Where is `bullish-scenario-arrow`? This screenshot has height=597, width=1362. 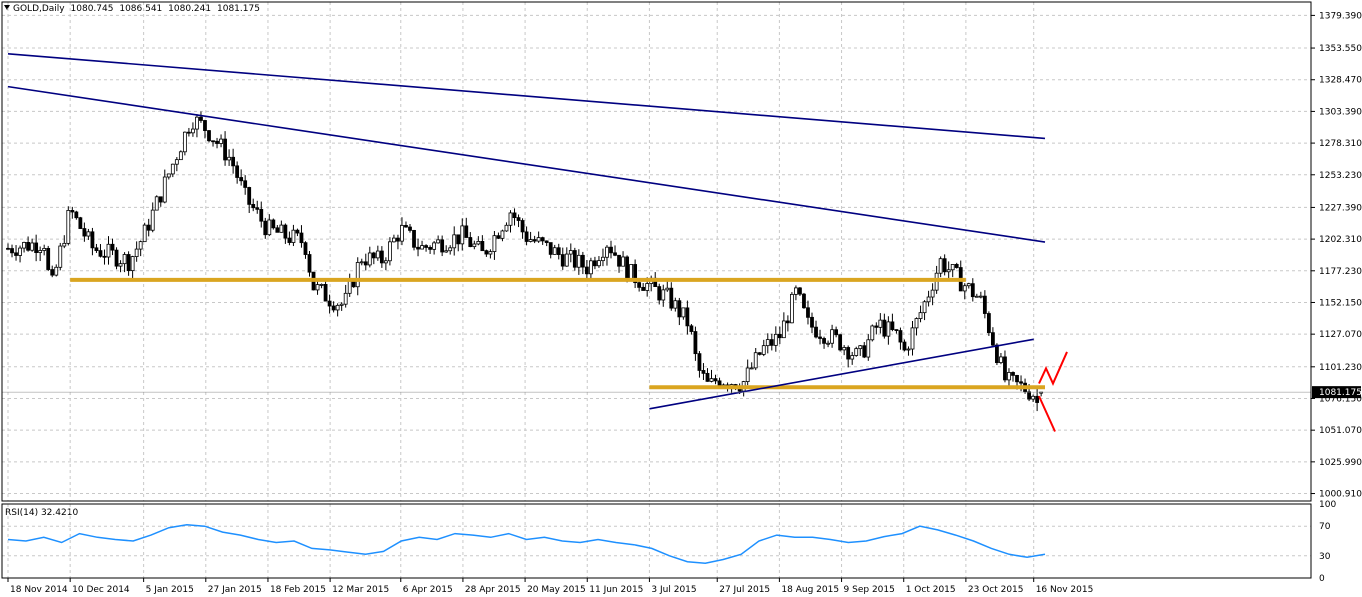
bullish-scenario-arrow is located at coordinates (1053, 368).